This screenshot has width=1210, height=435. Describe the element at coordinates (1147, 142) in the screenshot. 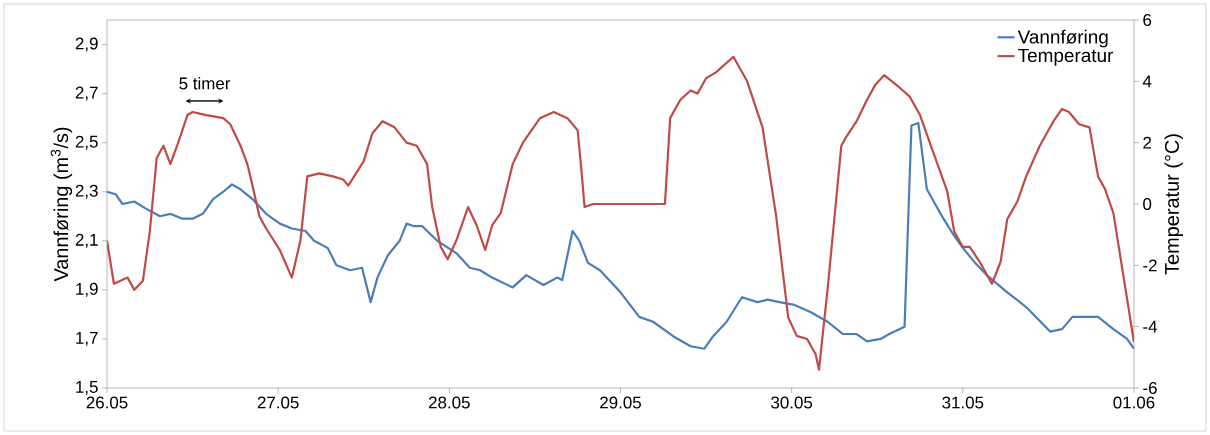

I see `y2-tick-label: 2` at that location.